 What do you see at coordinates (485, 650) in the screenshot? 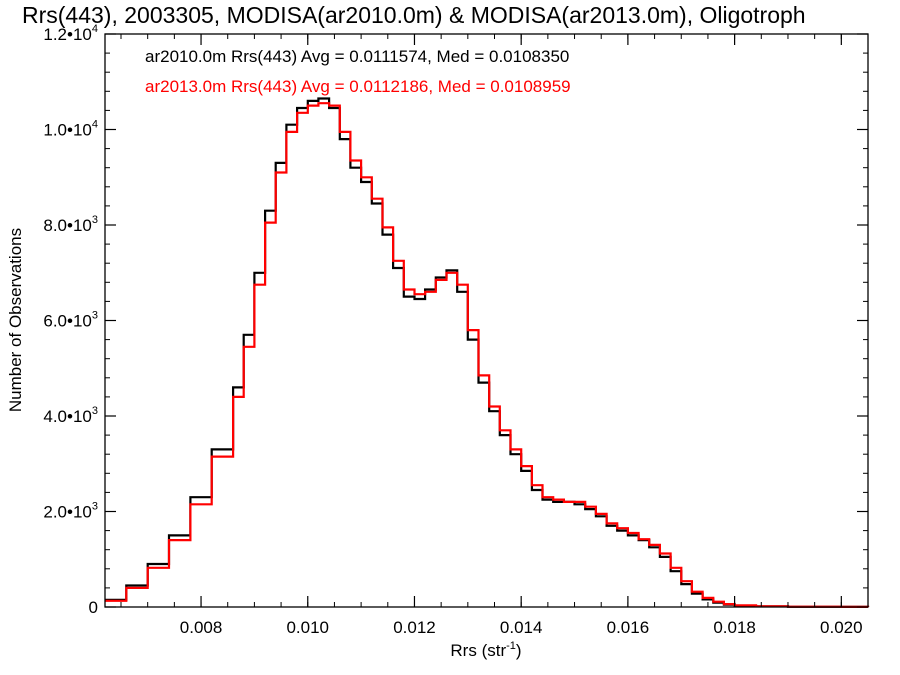
I see `x-axis-label: Rrs (str-1)` at bounding box center [485, 650].